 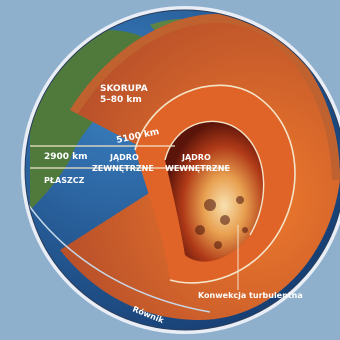 I want to click on inner-core-layer, so click(x=214, y=191).